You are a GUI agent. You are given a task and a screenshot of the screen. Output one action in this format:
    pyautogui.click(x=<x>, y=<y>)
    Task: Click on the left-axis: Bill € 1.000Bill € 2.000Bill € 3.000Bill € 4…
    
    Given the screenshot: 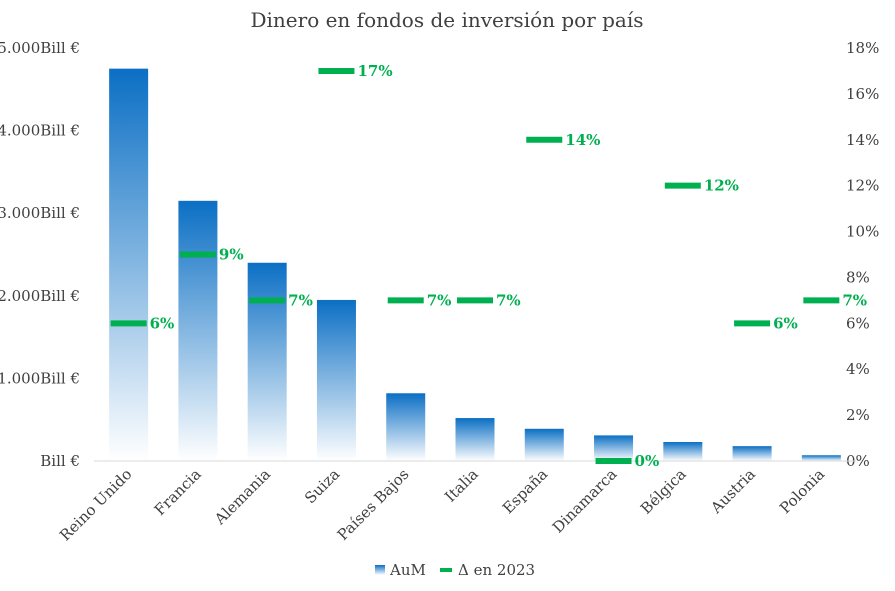 What is the action you would take?
    pyautogui.click(x=40, y=254)
    